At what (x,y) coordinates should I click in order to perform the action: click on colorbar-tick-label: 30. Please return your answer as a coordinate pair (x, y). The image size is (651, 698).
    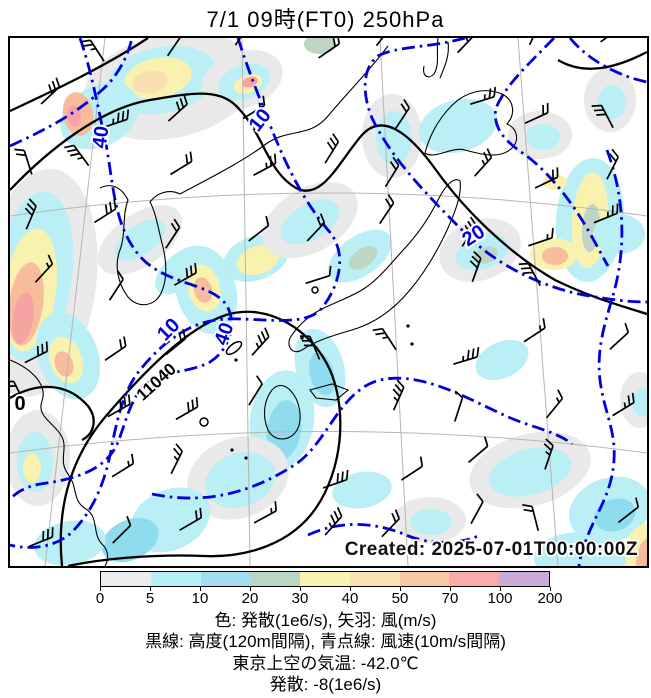
    Looking at the image, I should click on (300, 598).